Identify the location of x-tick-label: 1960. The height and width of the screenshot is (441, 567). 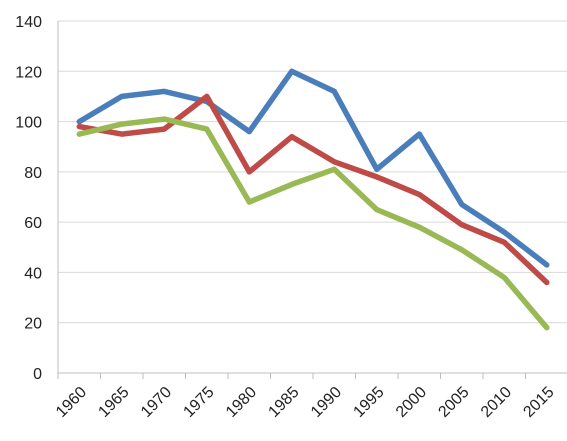
(71, 402).